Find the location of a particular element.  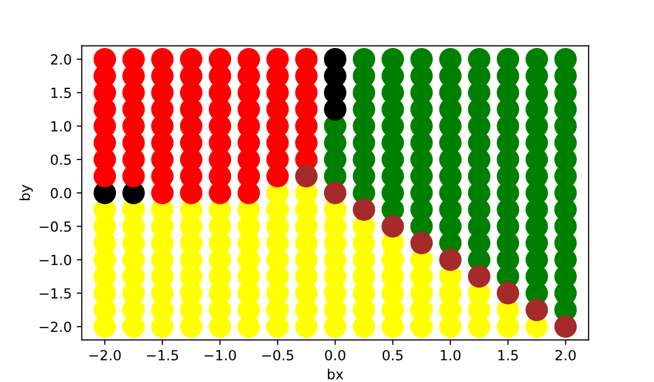

y-tick-label: 0.5 is located at coordinates (60, 159).